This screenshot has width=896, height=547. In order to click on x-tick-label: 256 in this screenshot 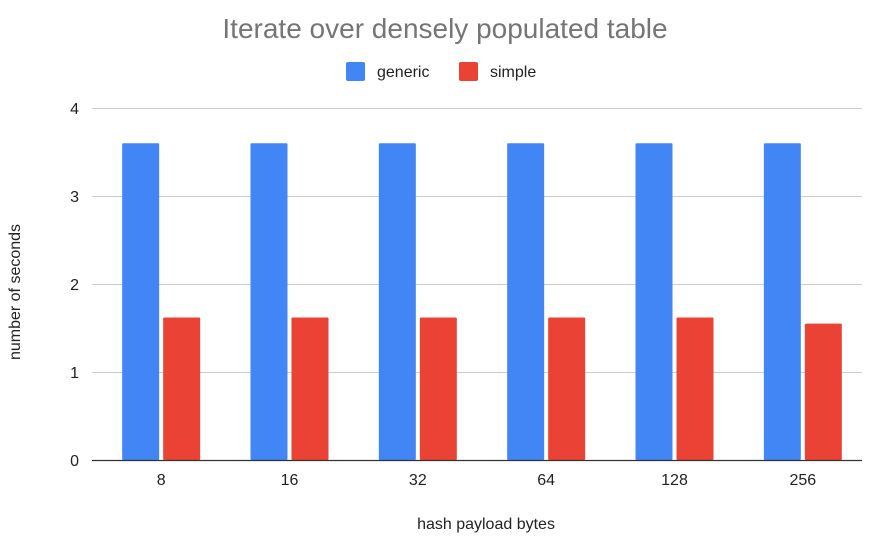, I will do `click(802, 480)`.